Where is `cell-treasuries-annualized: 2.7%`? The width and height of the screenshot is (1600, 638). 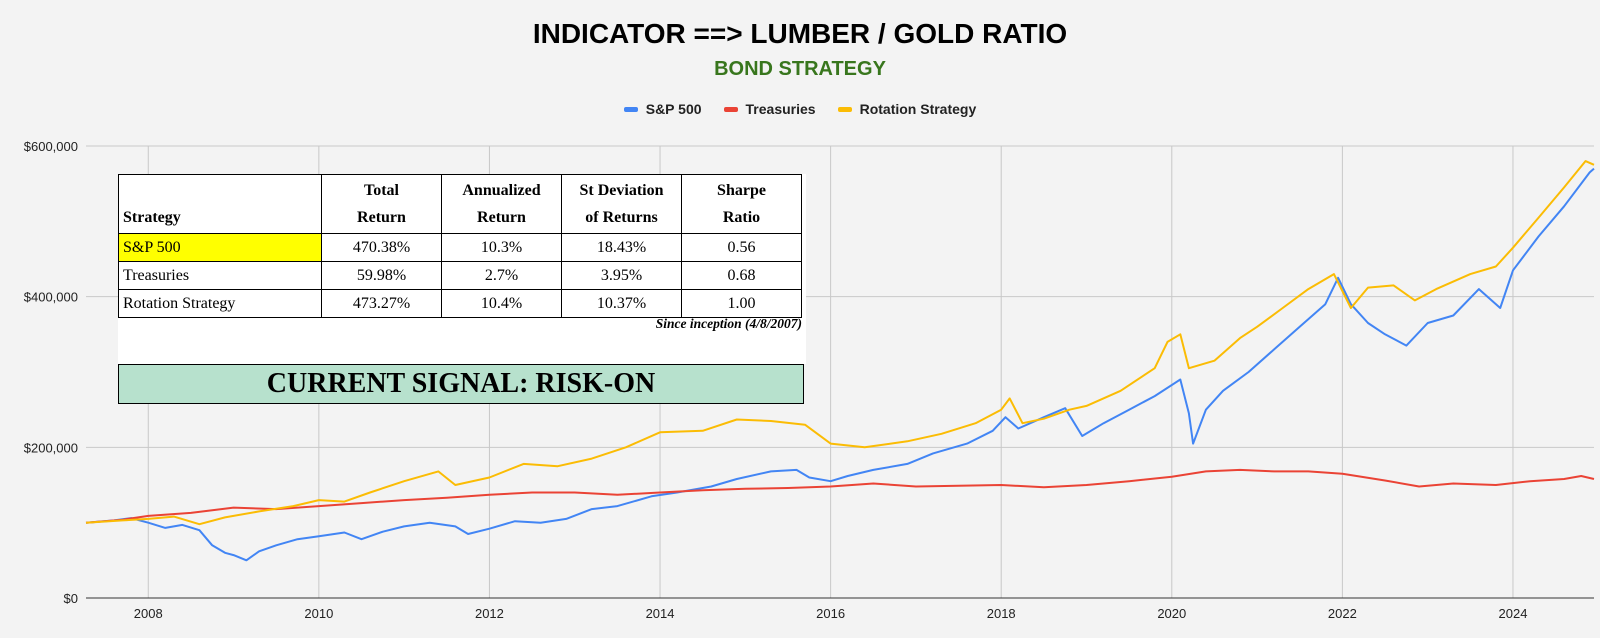
cell-treasuries-annualized: 2.7% is located at coordinates (501, 275).